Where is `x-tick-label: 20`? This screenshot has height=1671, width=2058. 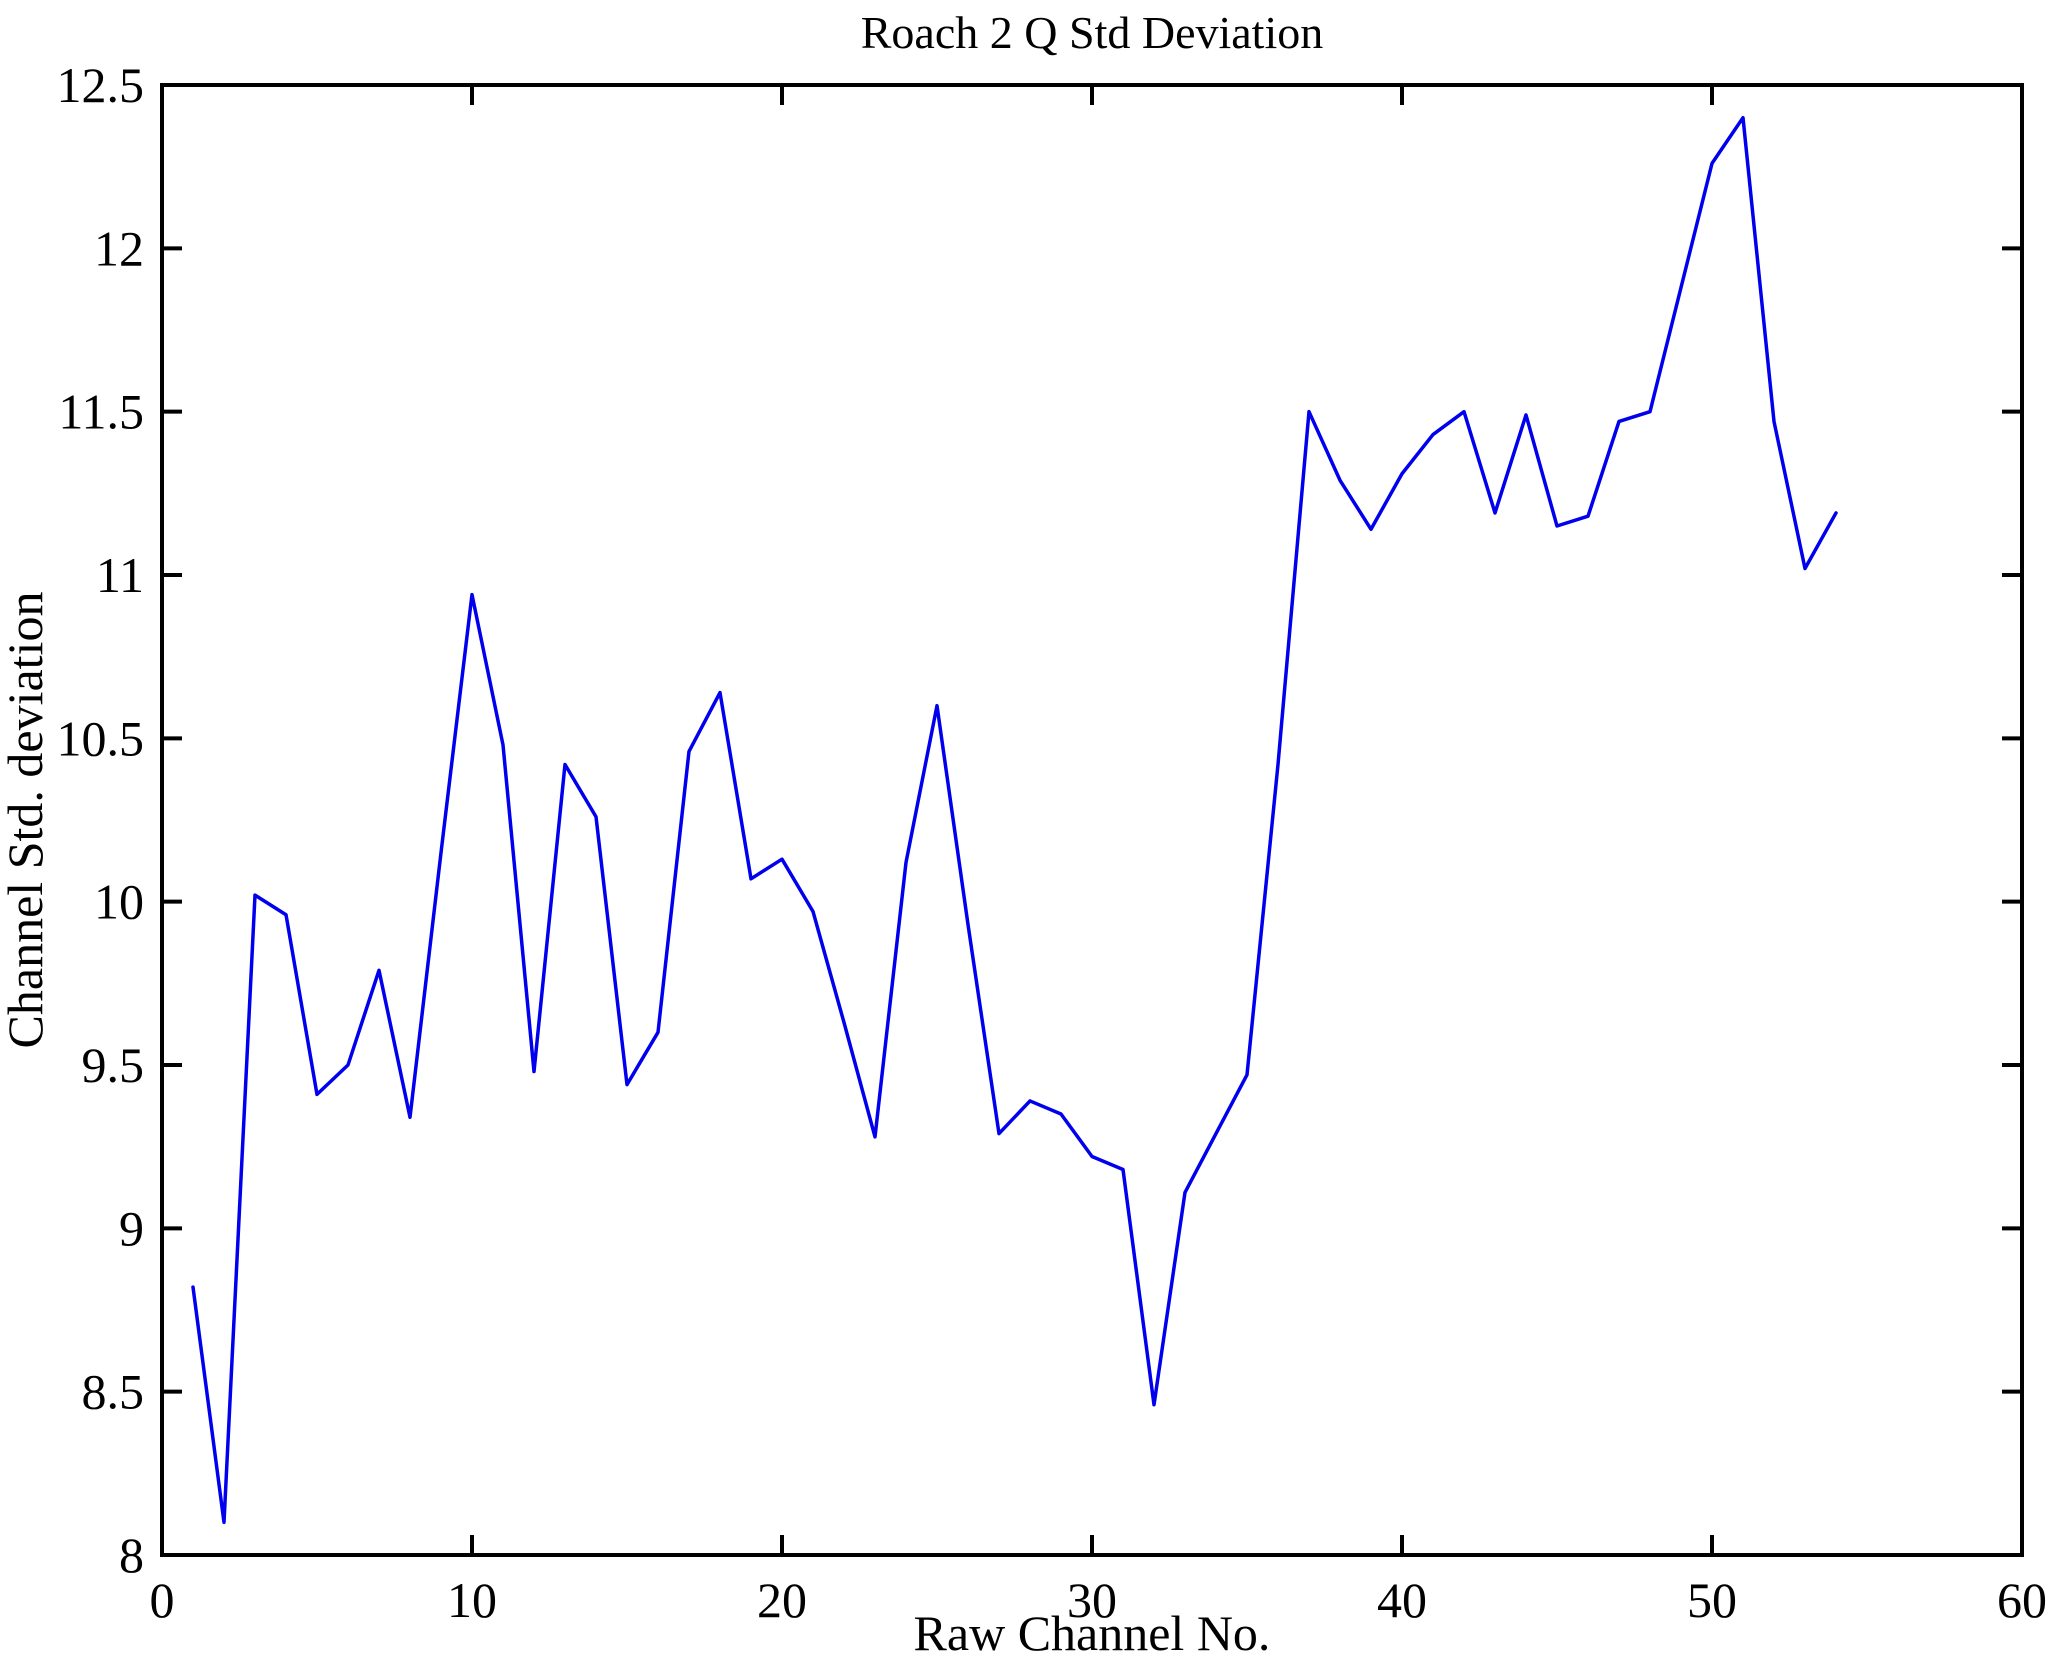 x-tick-label: 20 is located at coordinates (782, 1600).